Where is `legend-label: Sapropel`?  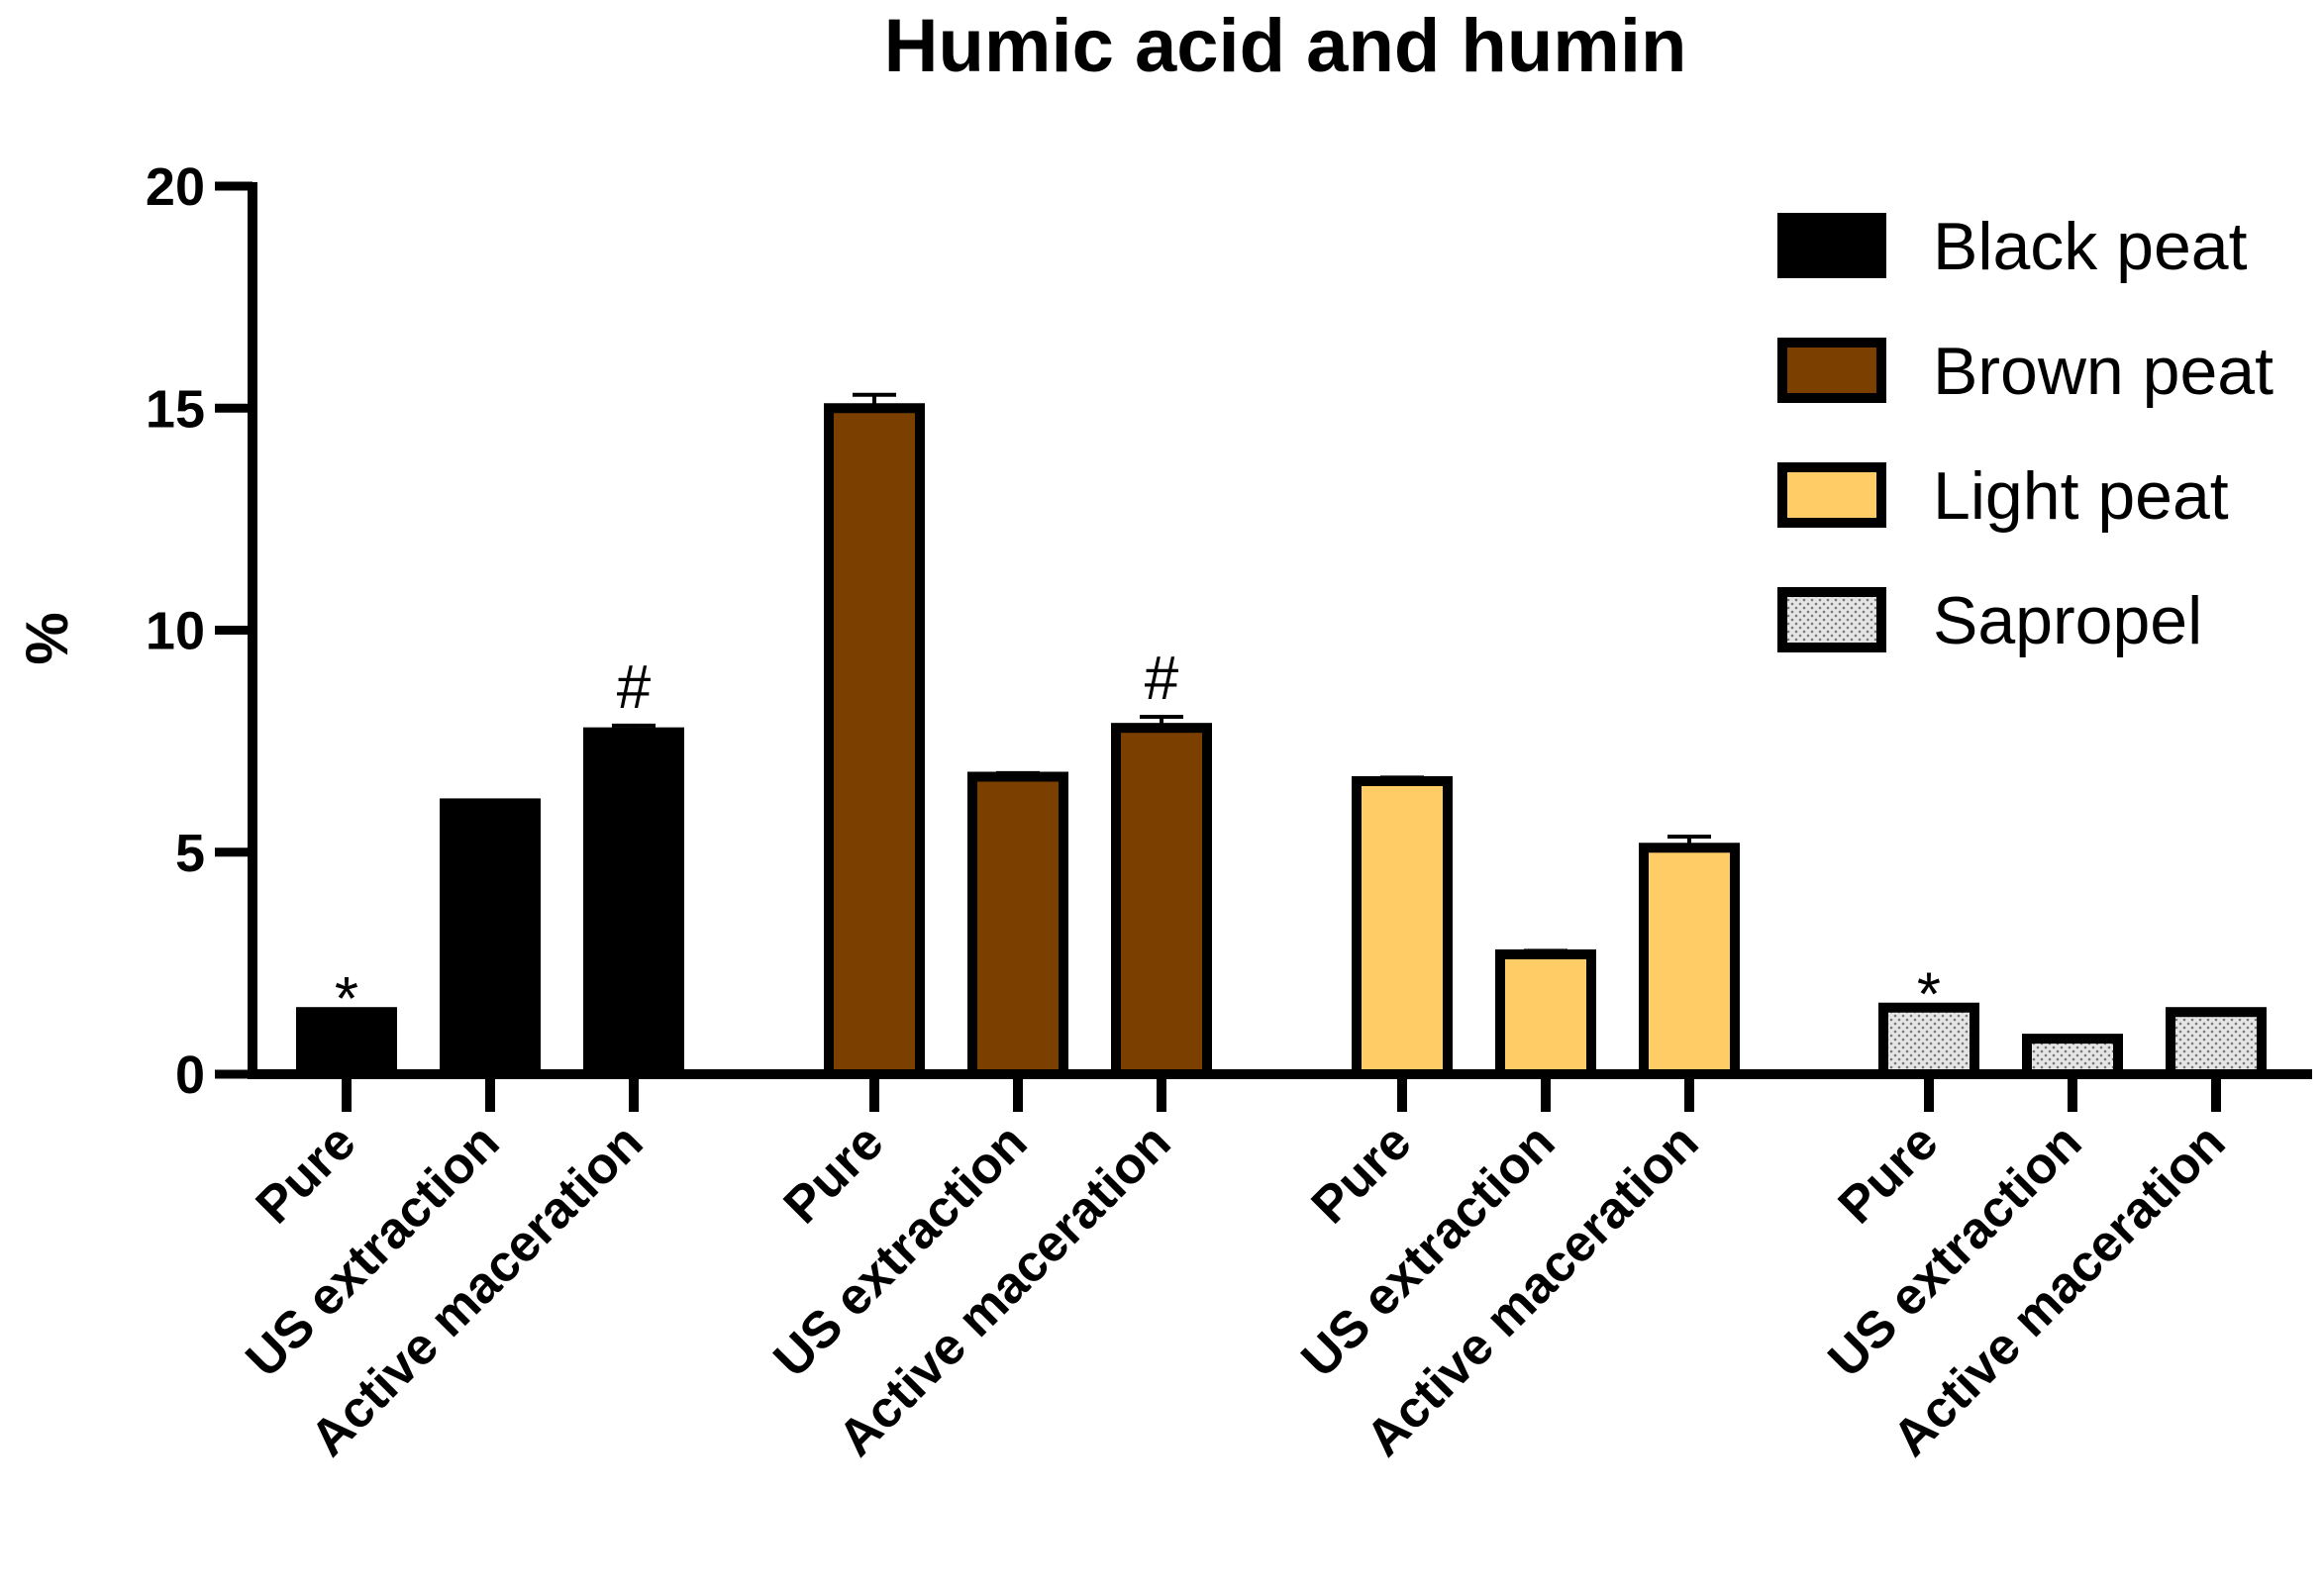
legend-label: Sapropel is located at coordinates (2067, 620).